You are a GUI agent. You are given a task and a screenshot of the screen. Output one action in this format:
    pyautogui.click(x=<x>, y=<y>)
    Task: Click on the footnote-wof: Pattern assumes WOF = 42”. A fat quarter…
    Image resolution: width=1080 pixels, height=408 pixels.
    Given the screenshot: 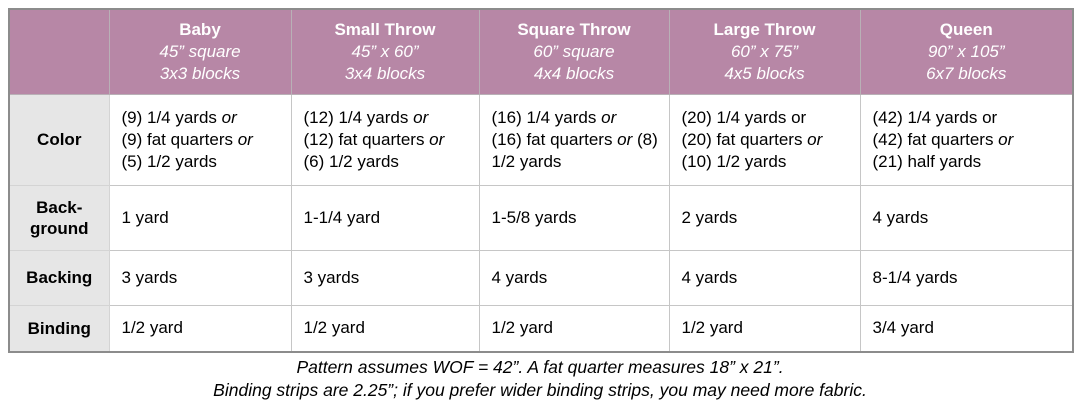 What is the action you would take?
    pyautogui.click(x=540, y=367)
    